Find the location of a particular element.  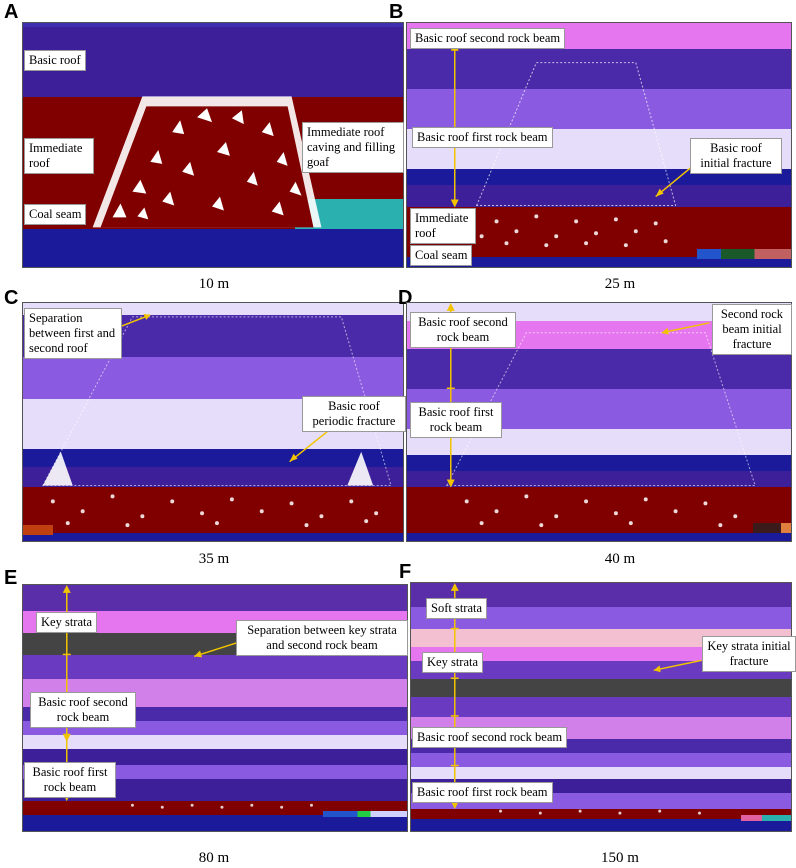

label-immediate-roof-a: Immediate roof is located at coordinates (59, 156).